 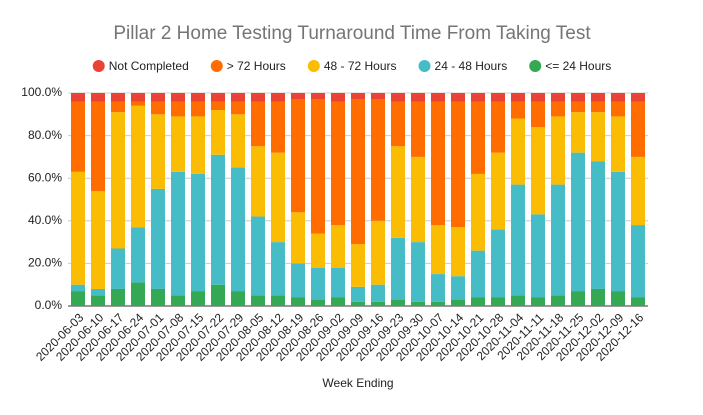 I want to click on legend-item: Not Completed, so click(x=140, y=66).